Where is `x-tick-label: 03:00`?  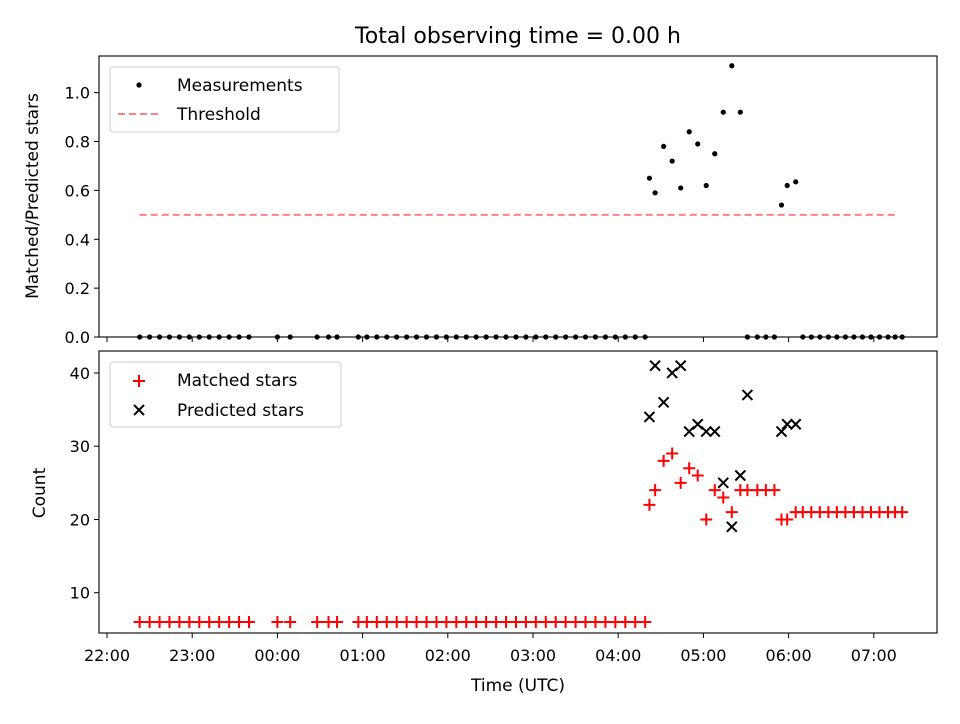
x-tick-label: 03:00 is located at coordinates (533, 655).